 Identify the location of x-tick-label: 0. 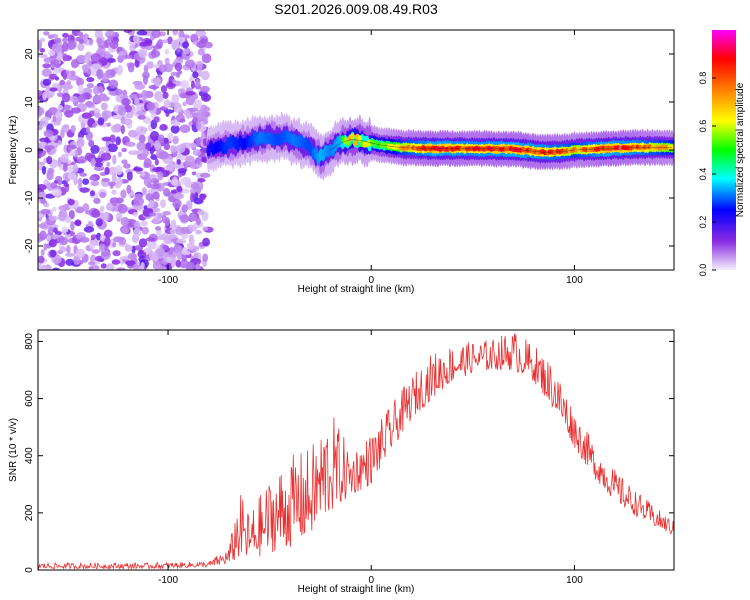
(371, 280).